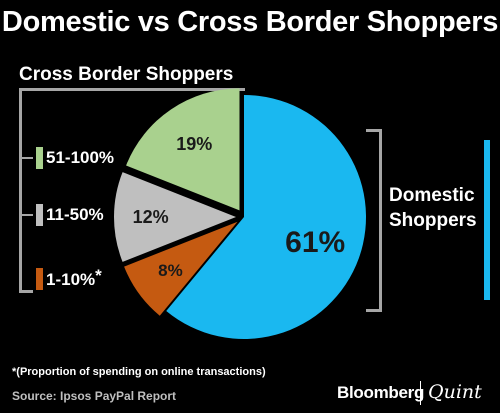 The image size is (500, 413). Describe the element at coordinates (175, 217) in the screenshot. I see `pie-slice-11-50-` at that location.